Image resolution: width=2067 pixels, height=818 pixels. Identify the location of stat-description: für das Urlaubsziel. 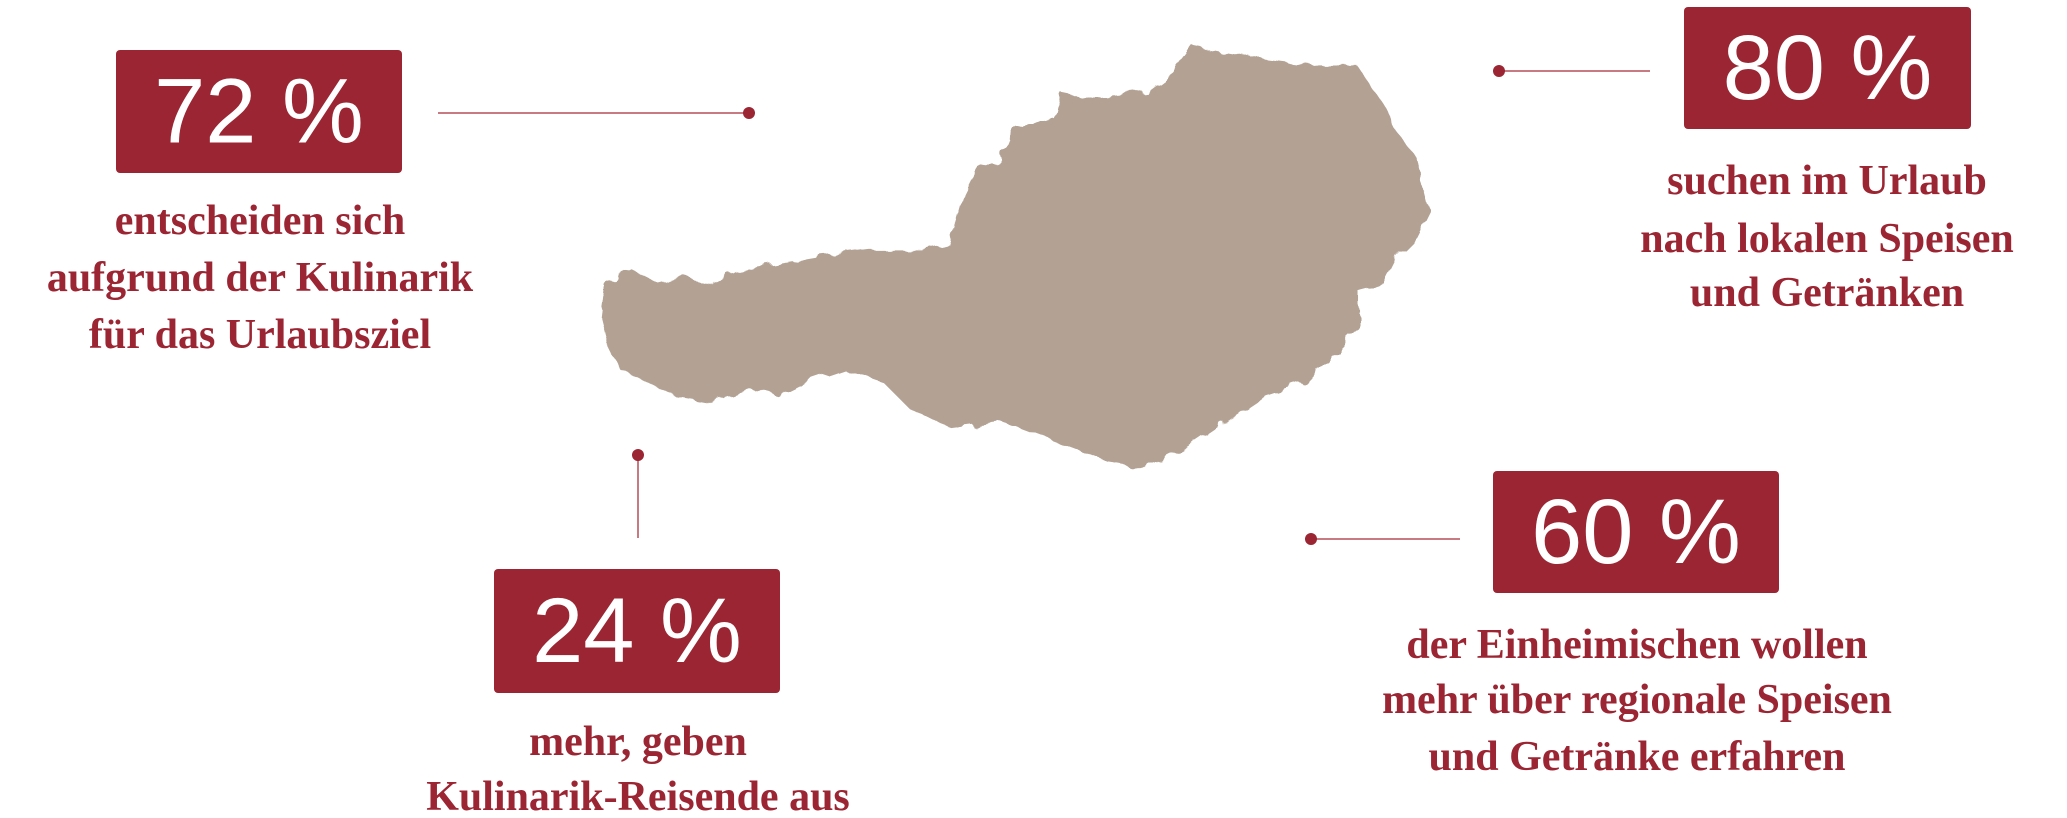
(260, 335).